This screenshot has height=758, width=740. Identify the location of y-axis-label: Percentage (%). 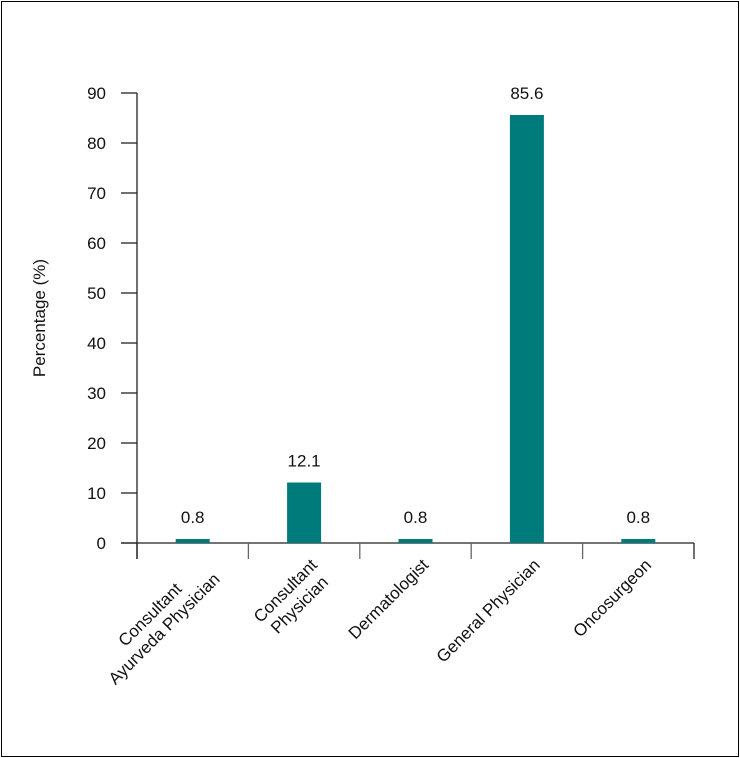
(39, 318).